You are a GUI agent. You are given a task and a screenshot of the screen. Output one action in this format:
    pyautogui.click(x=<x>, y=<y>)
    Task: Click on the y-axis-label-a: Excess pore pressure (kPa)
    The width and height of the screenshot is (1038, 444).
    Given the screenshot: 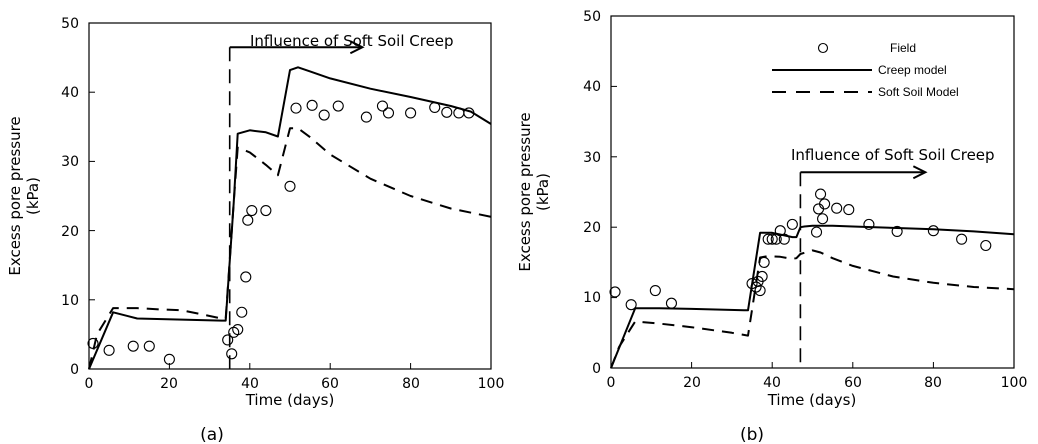 What is the action you would take?
    pyautogui.click(x=24, y=195)
    